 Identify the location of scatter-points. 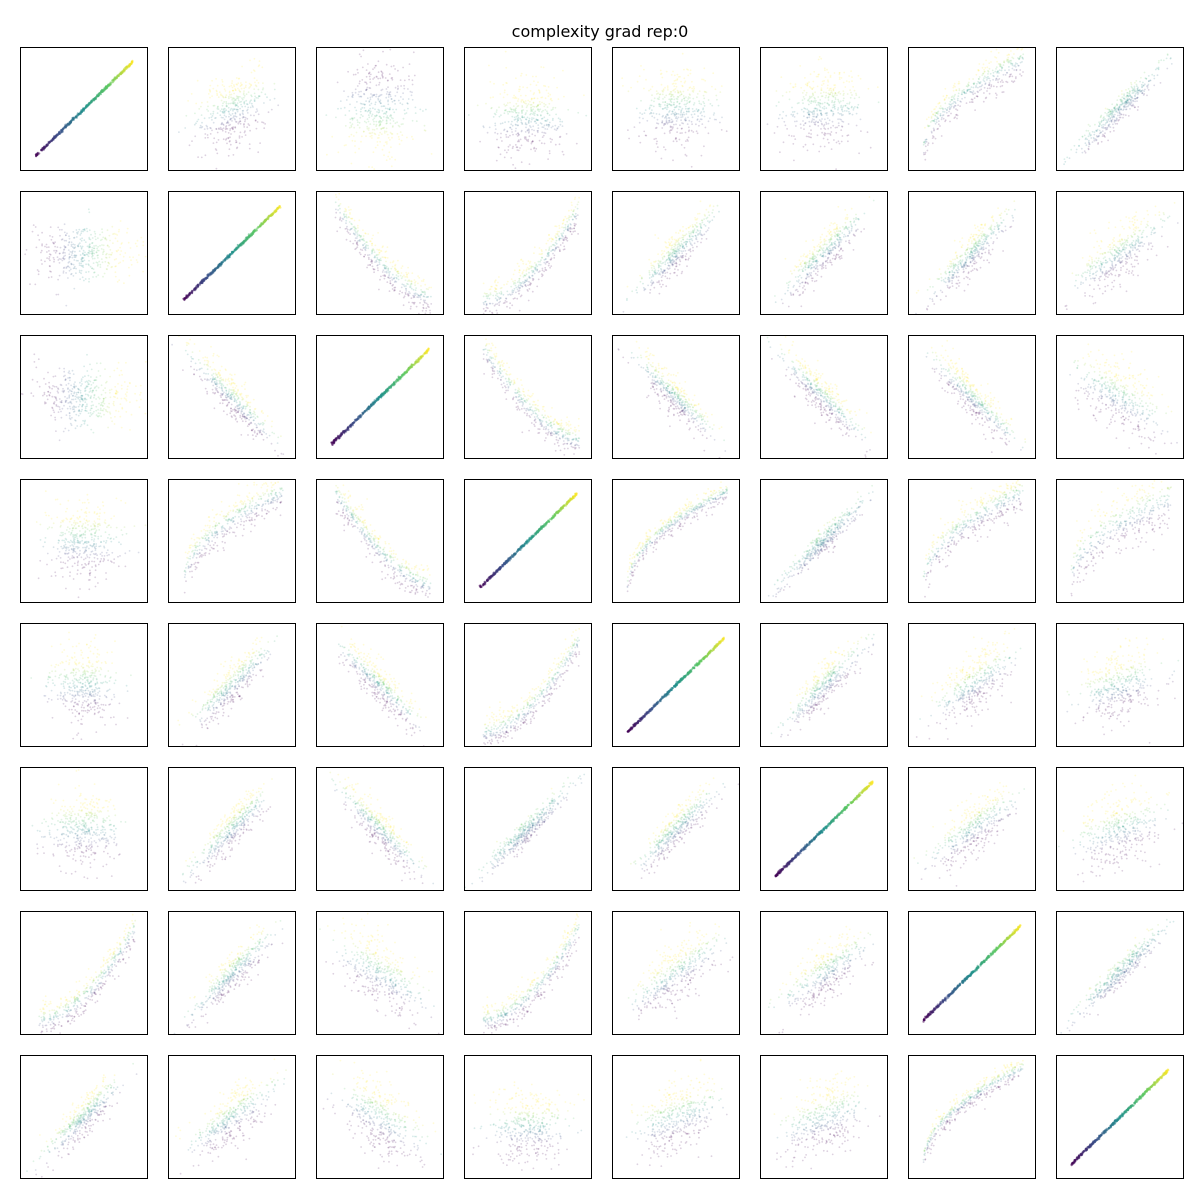
(531, 255).